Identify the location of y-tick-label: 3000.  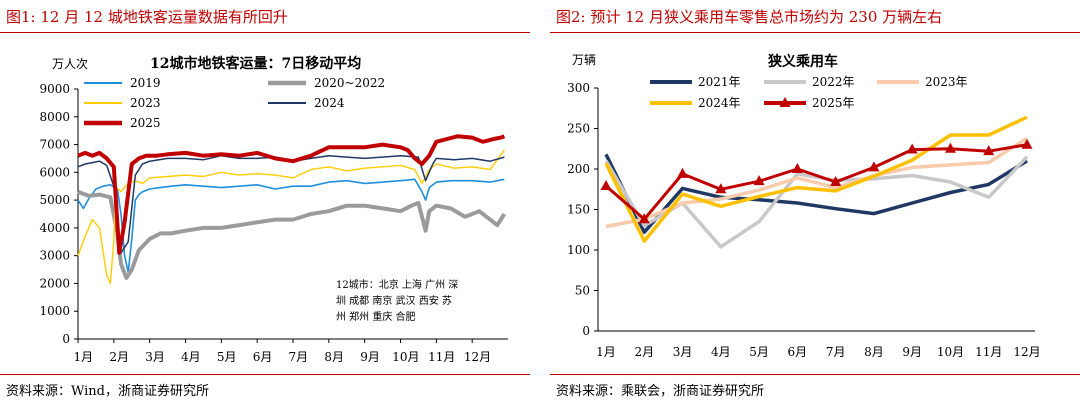
(54, 256).